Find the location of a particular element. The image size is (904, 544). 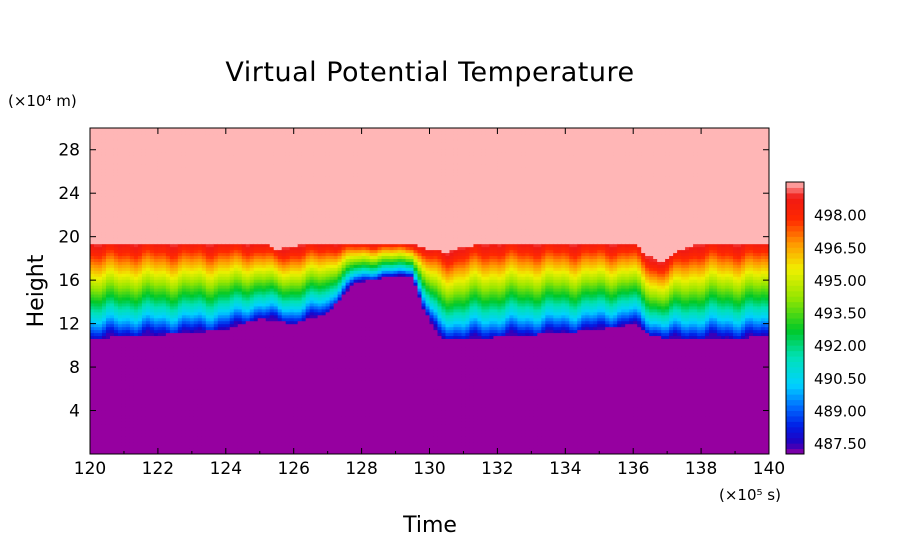

colorbar-frame is located at coordinates (795, 318).